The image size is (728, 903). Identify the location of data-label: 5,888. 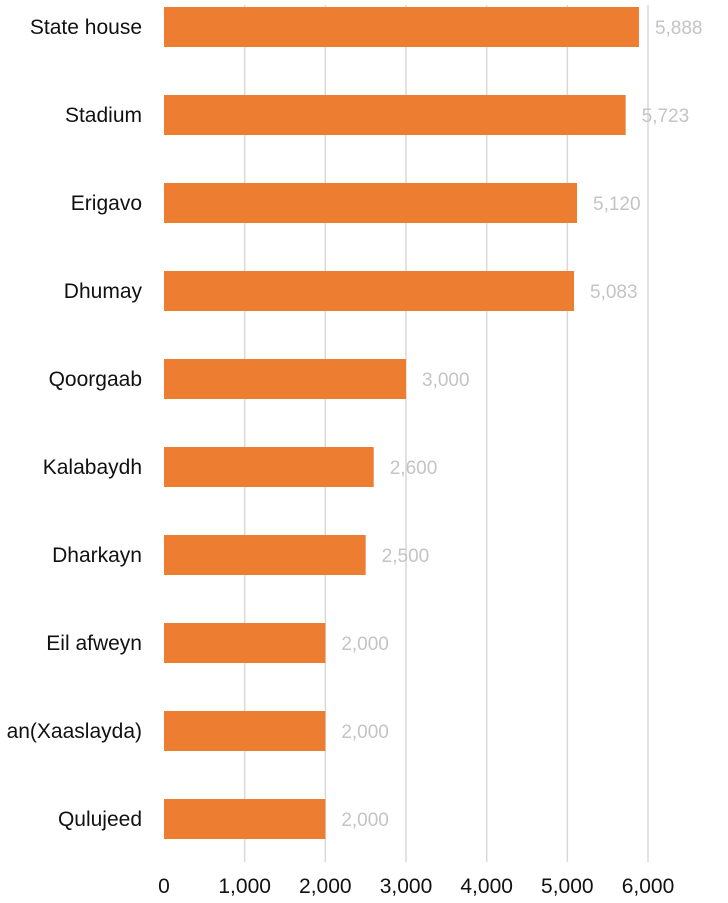
(679, 28).